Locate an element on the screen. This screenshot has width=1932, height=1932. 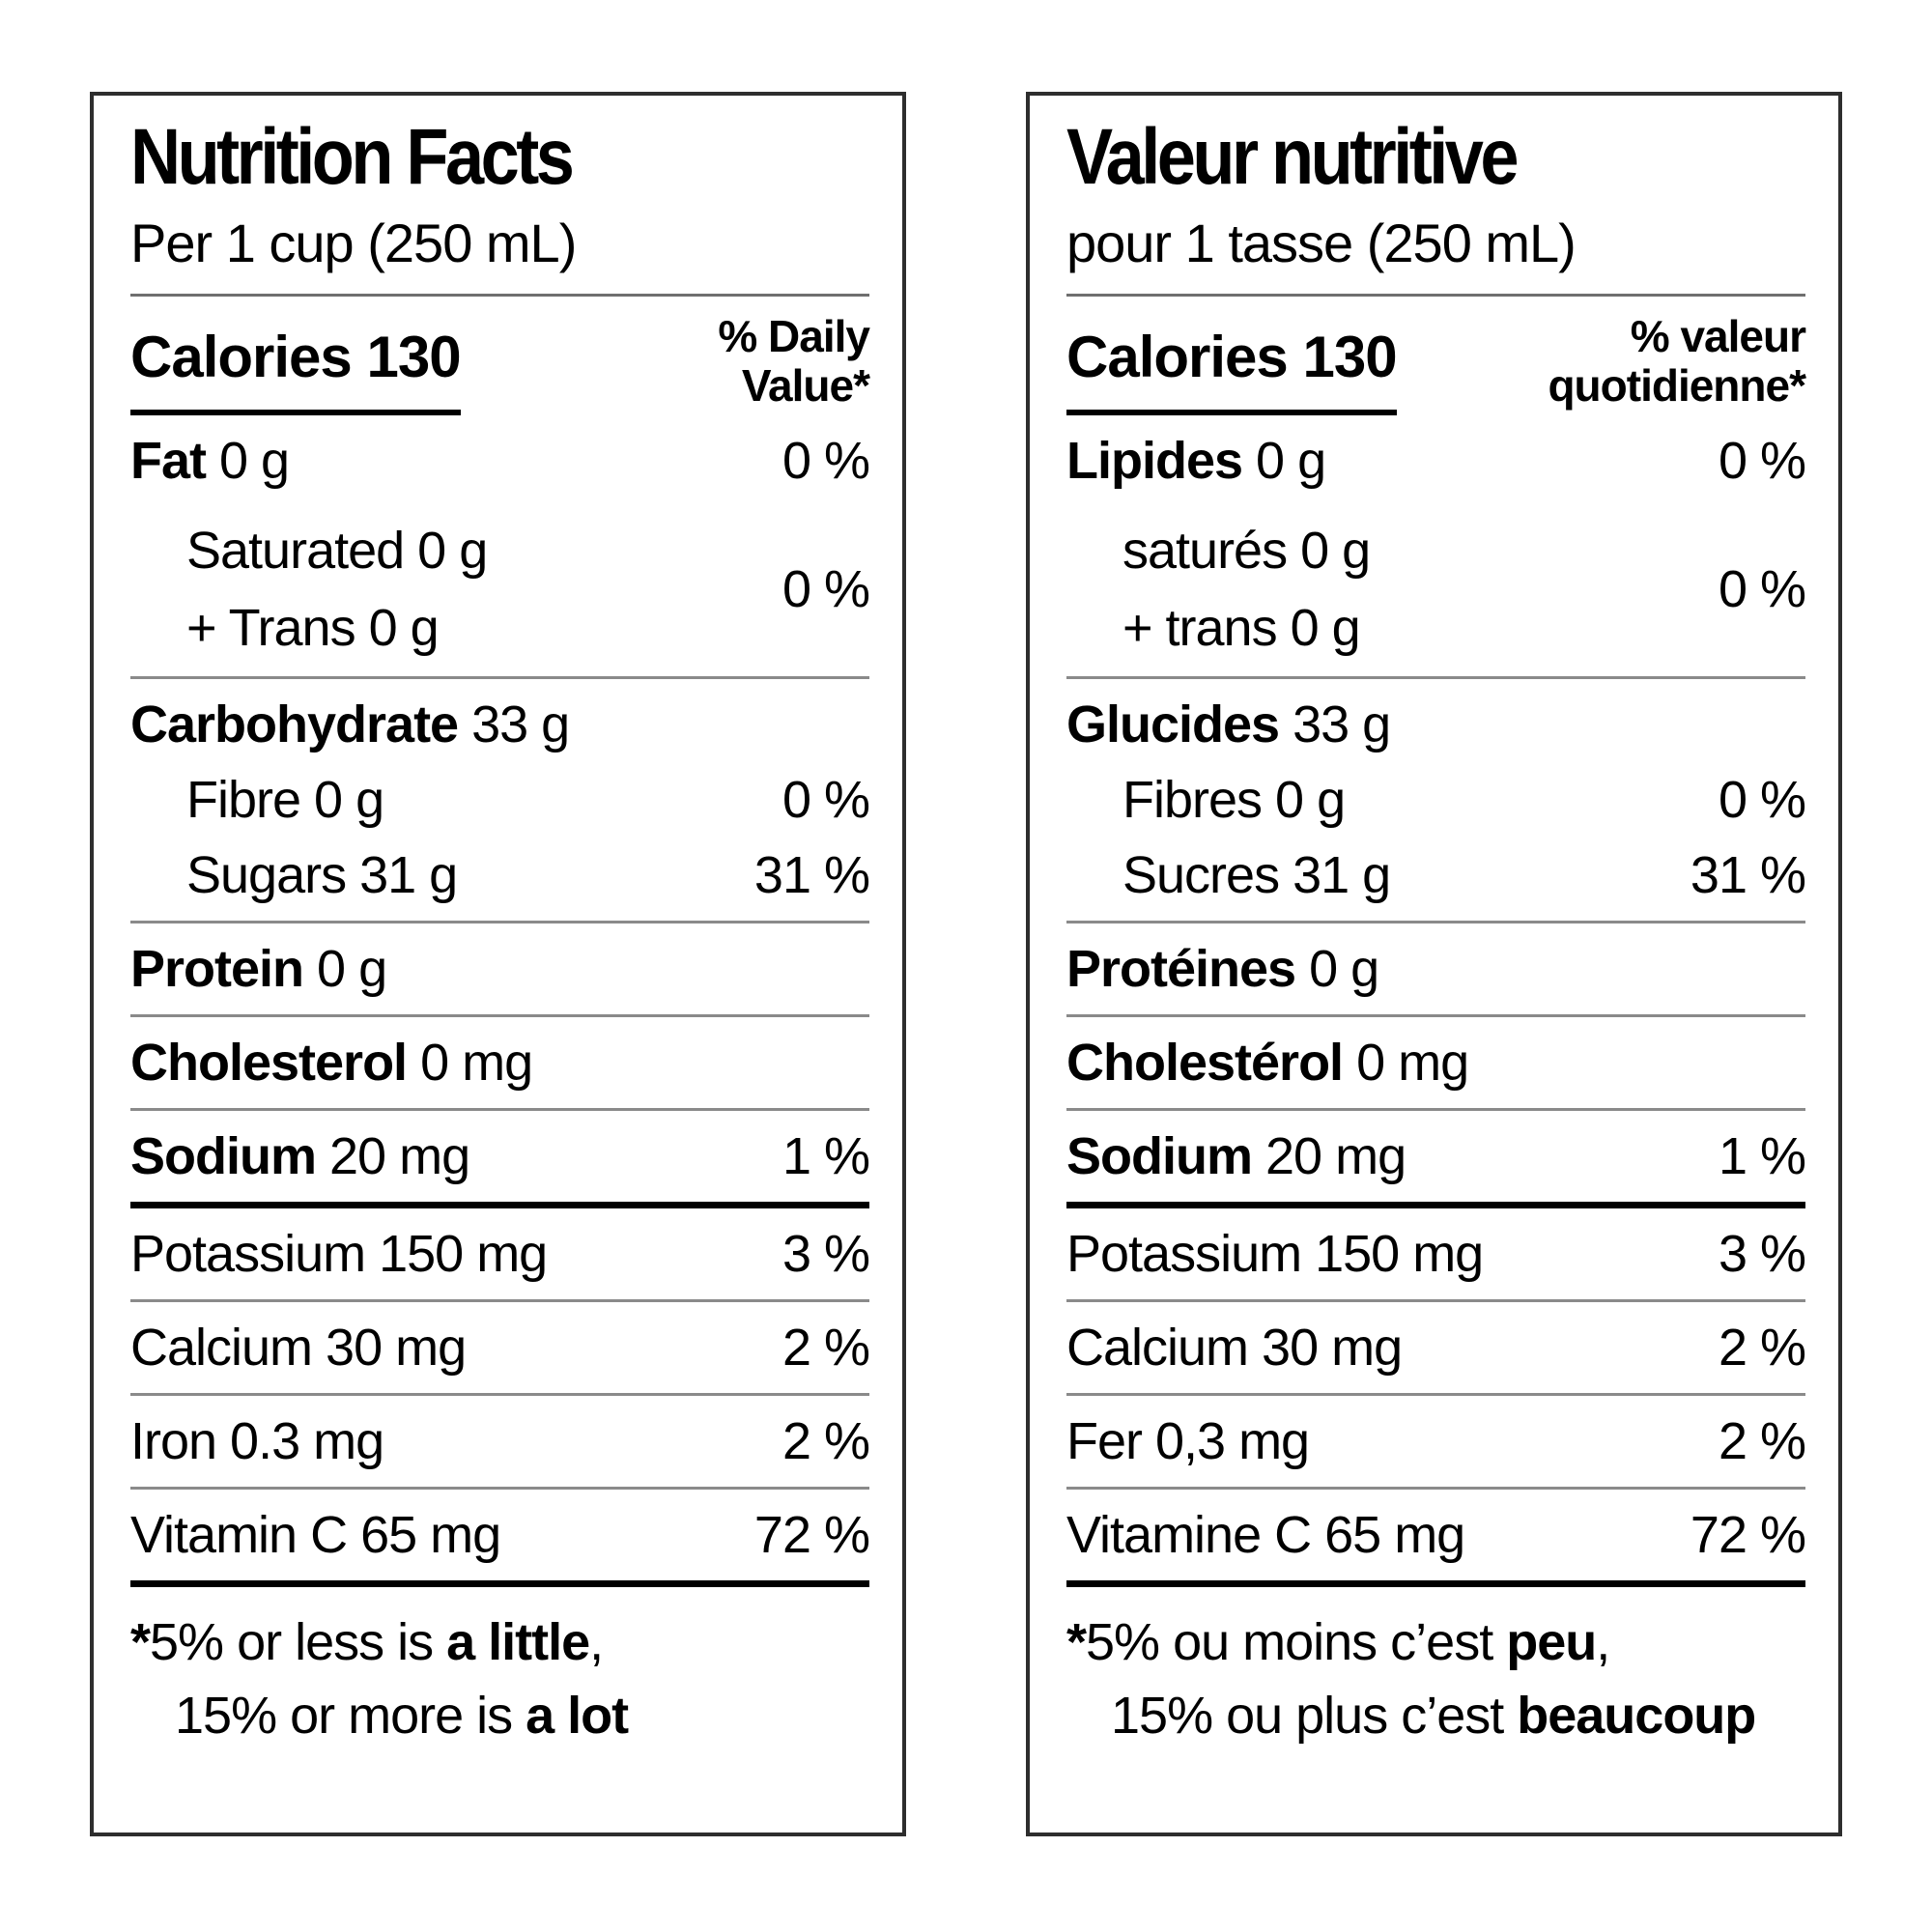
nutrient-row-cholesterol-fr: Cholestérol 0 mg is located at coordinates (1435, 1062).